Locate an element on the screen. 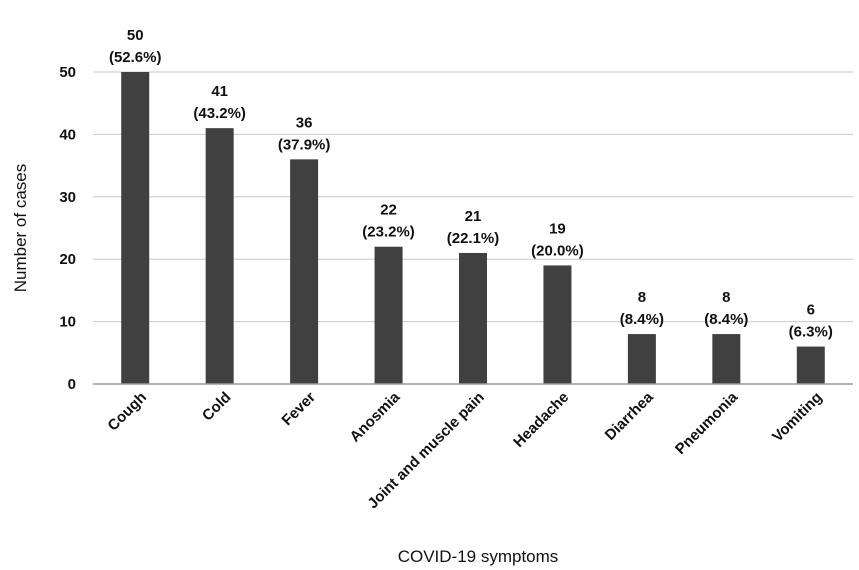 Image resolution: width=859 pixels, height=570 pixels. y-tick-label: 30 is located at coordinates (67, 197).